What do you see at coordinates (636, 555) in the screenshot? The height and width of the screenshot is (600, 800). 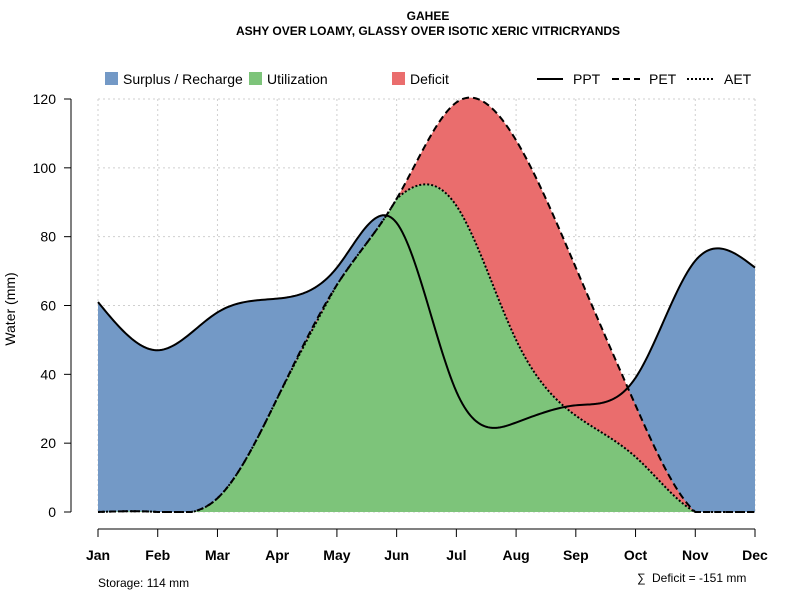 I see `x-tick-label-oct: Oct` at bounding box center [636, 555].